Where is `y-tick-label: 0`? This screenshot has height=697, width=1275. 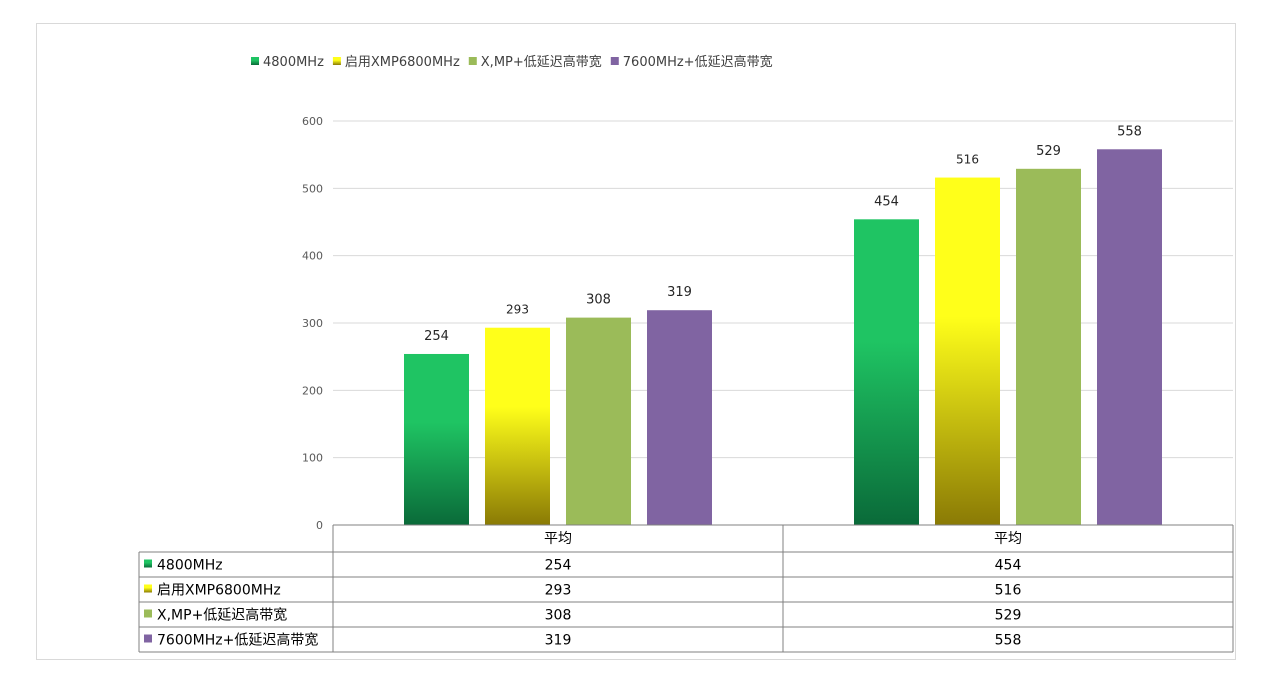
y-tick-label: 0 is located at coordinates (319, 525).